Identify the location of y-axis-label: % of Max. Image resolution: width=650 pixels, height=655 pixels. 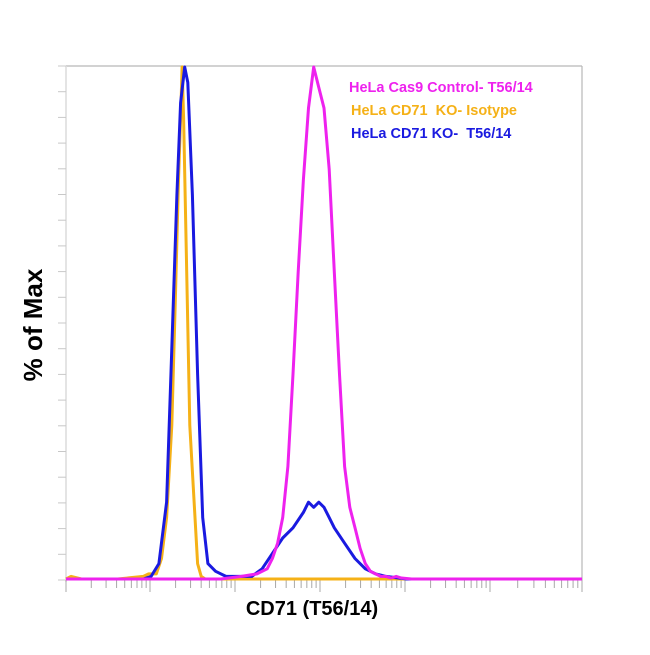
(33, 324).